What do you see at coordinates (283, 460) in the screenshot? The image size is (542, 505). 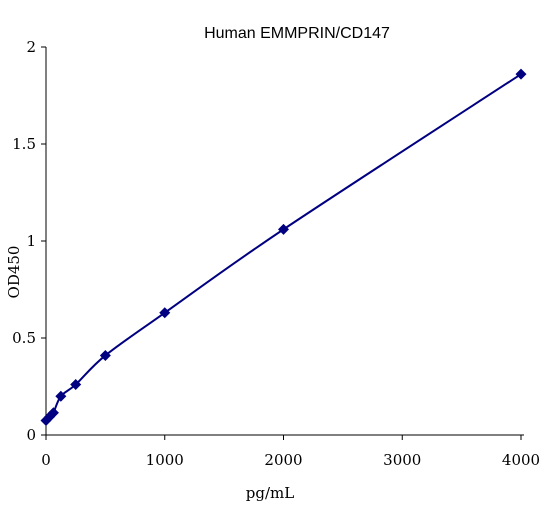 I see `x-tick-label: 2000` at bounding box center [283, 460].